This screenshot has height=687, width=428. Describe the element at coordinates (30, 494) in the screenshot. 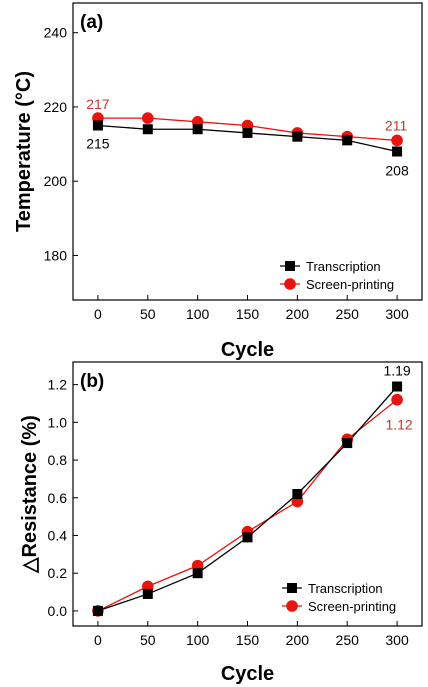

I see `y-axis-title: △Resistance (%)` at that location.